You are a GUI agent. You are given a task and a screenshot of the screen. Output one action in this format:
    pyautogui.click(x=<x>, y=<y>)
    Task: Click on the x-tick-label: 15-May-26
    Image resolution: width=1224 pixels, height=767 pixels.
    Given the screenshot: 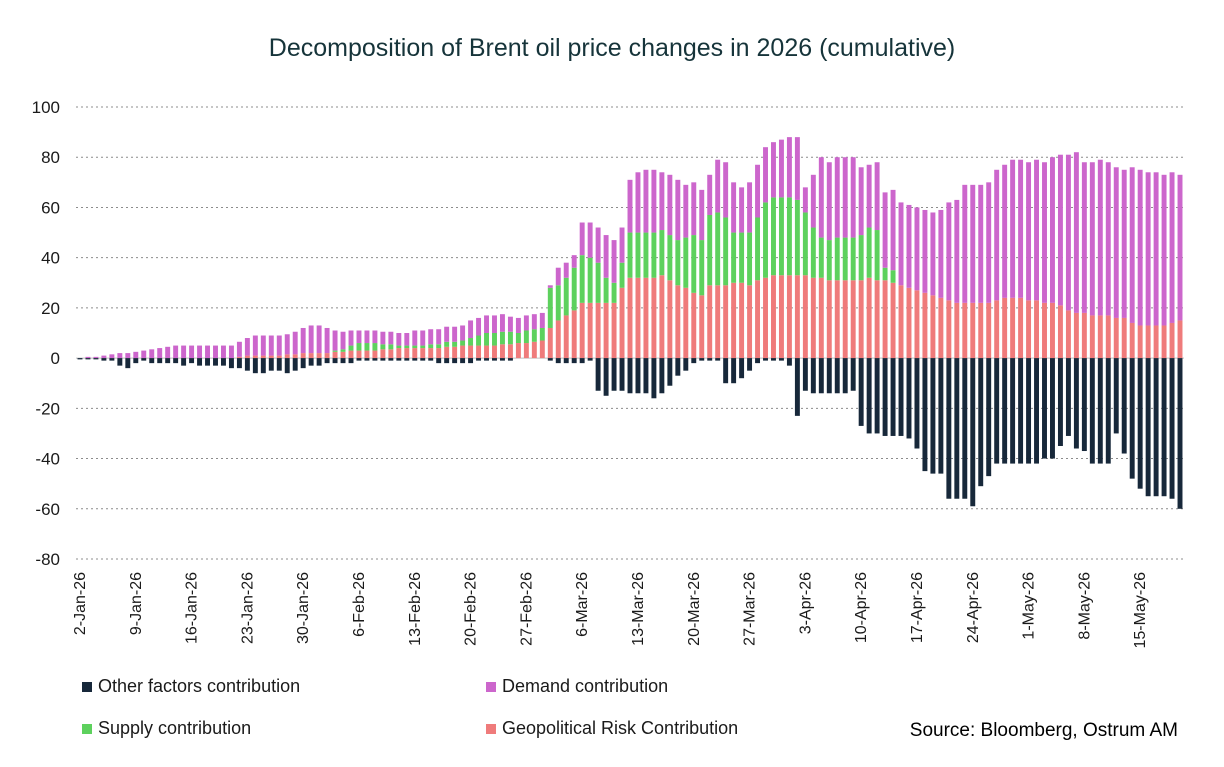 What is the action you would take?
    pyautogui.click(x=1140, y=610)
    